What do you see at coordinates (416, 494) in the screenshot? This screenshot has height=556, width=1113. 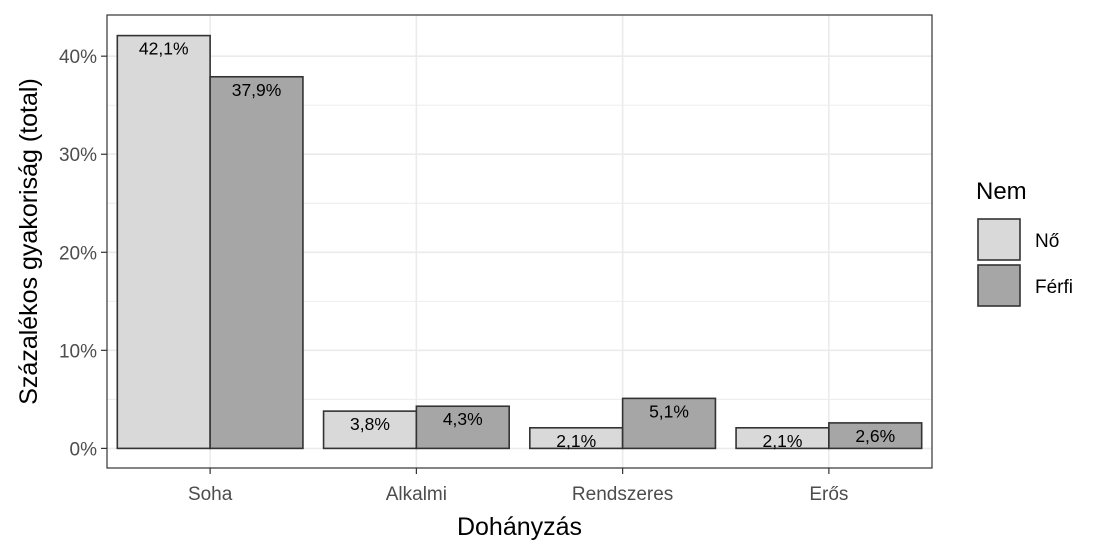 I see `x-tick-label: Alkalmi` at bounding box center [416, 494].